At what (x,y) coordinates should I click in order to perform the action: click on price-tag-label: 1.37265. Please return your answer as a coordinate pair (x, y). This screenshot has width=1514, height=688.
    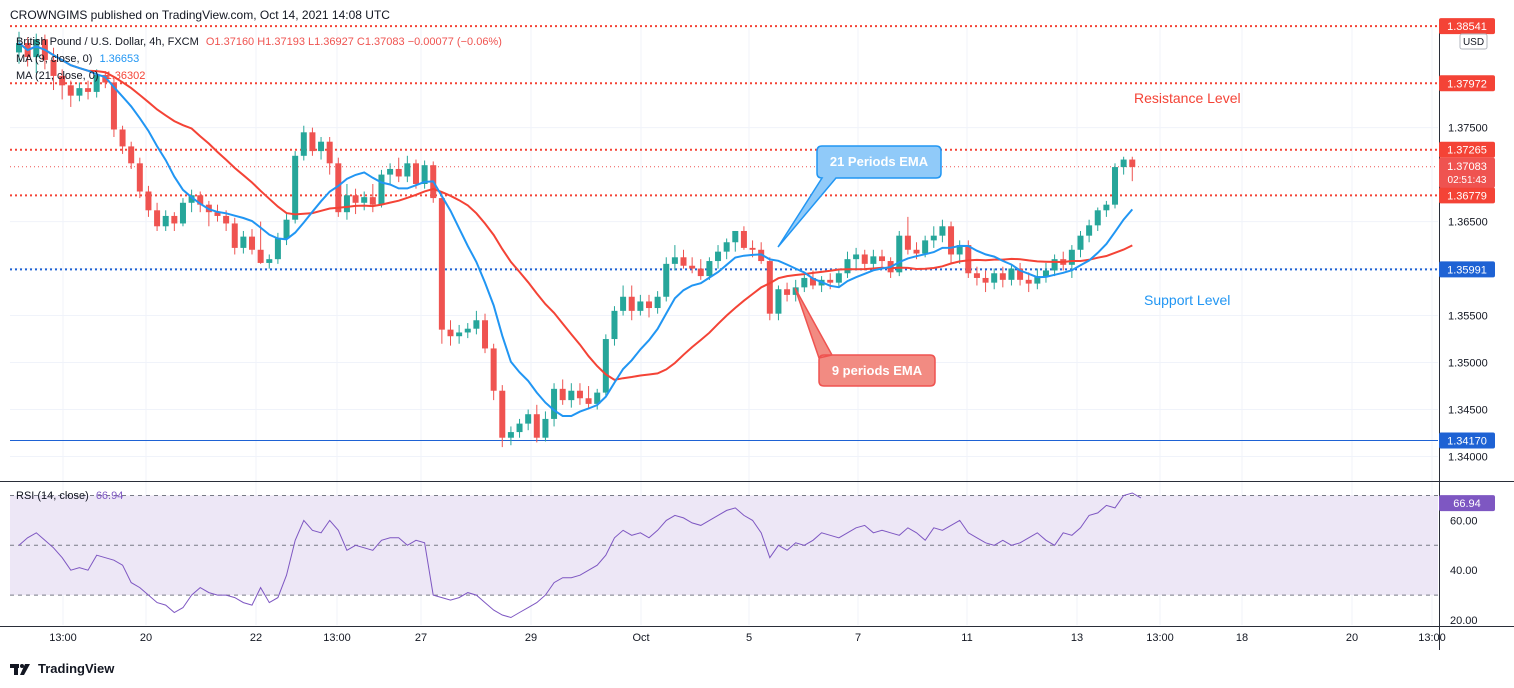
    Looking at the image, I should click on (1467, 151).